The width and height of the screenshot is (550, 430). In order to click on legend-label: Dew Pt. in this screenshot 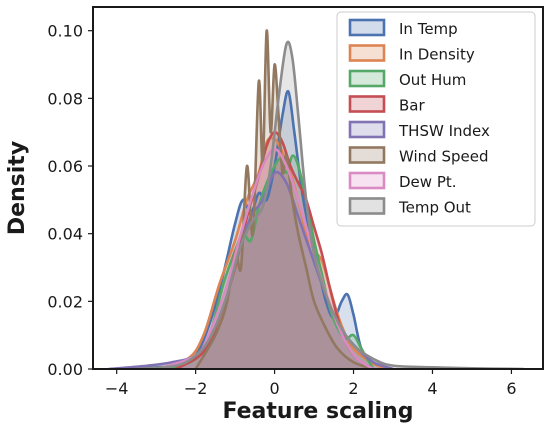, I will do `click(428, 182)`.